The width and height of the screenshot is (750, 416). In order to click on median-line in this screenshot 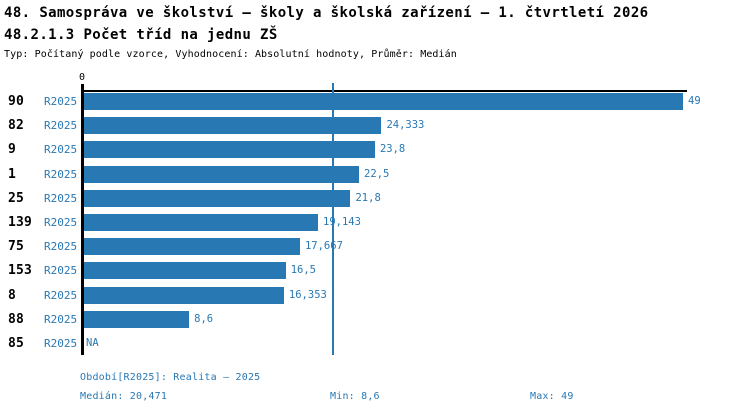, I will do `click(333, 219)`.